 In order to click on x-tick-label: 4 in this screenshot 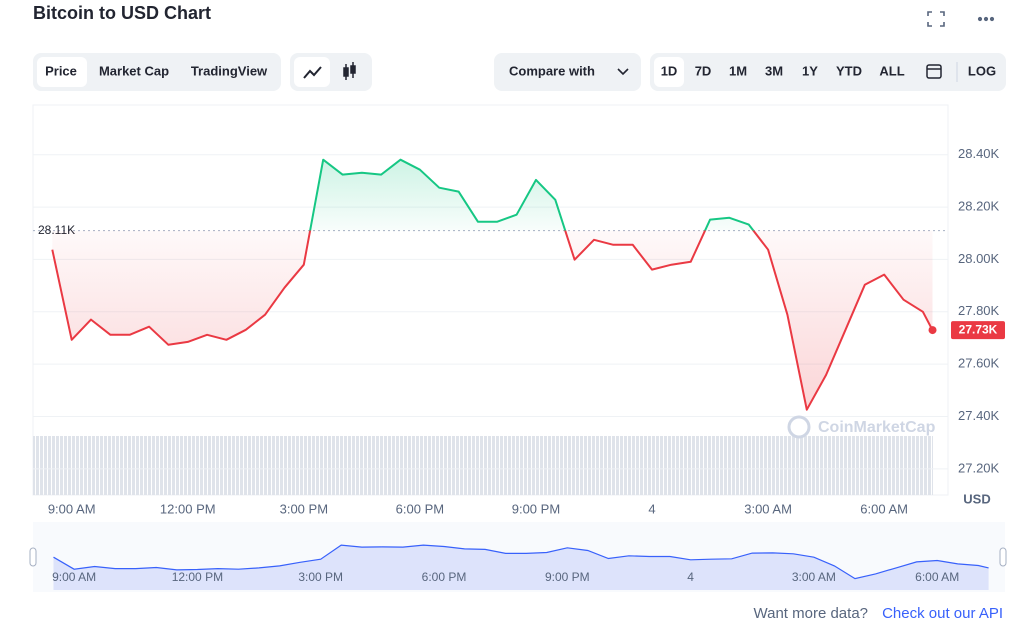, I will do `click(651, 508)`.